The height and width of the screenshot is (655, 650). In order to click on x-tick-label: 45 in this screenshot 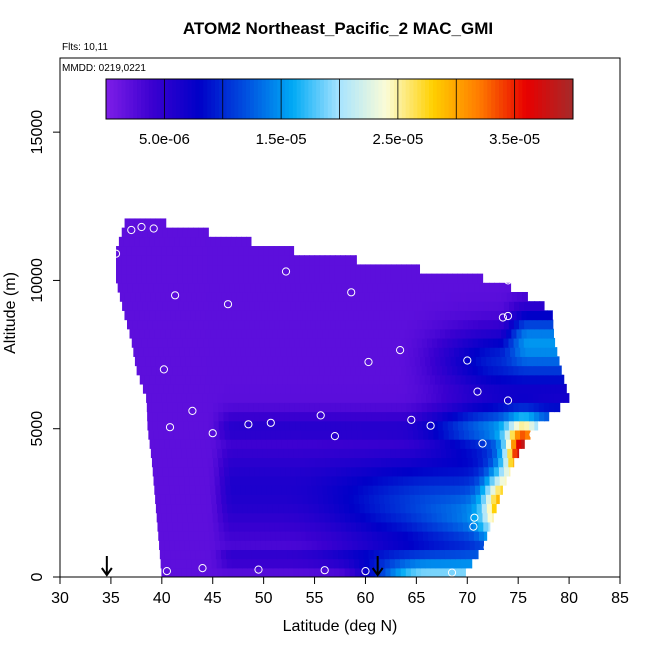, I will do `click(213, 598)`.